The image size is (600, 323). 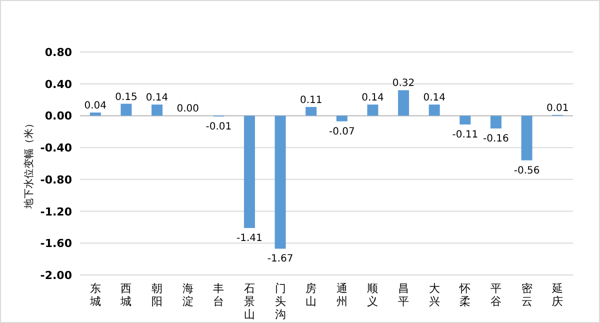 I want to click on y-tick-label: -1.20, so click(x=56, y=211).